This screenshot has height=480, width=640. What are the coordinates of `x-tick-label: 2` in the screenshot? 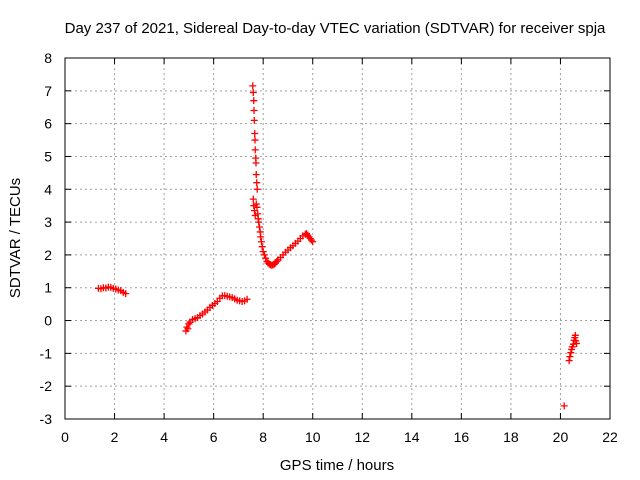 It's located at (115, 437).